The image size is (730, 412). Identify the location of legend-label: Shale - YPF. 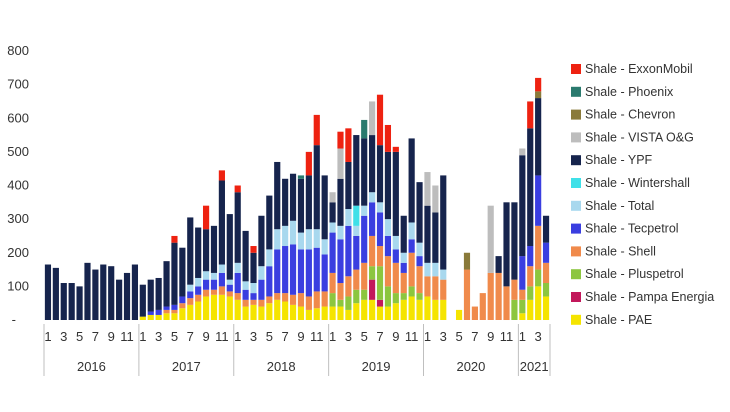
(619, 160).